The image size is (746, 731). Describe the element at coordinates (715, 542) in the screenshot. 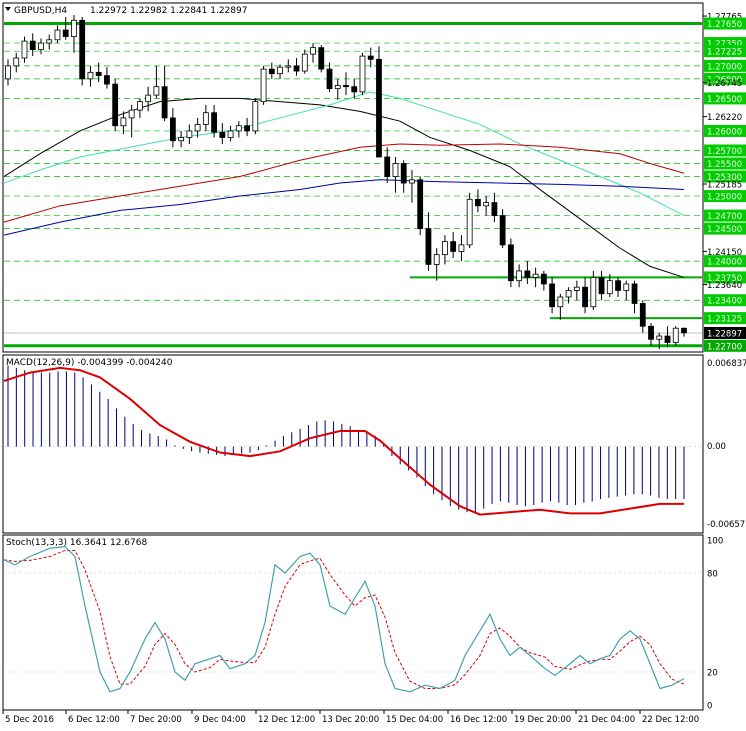

I see `stoch-axis-label: 100` at that location.